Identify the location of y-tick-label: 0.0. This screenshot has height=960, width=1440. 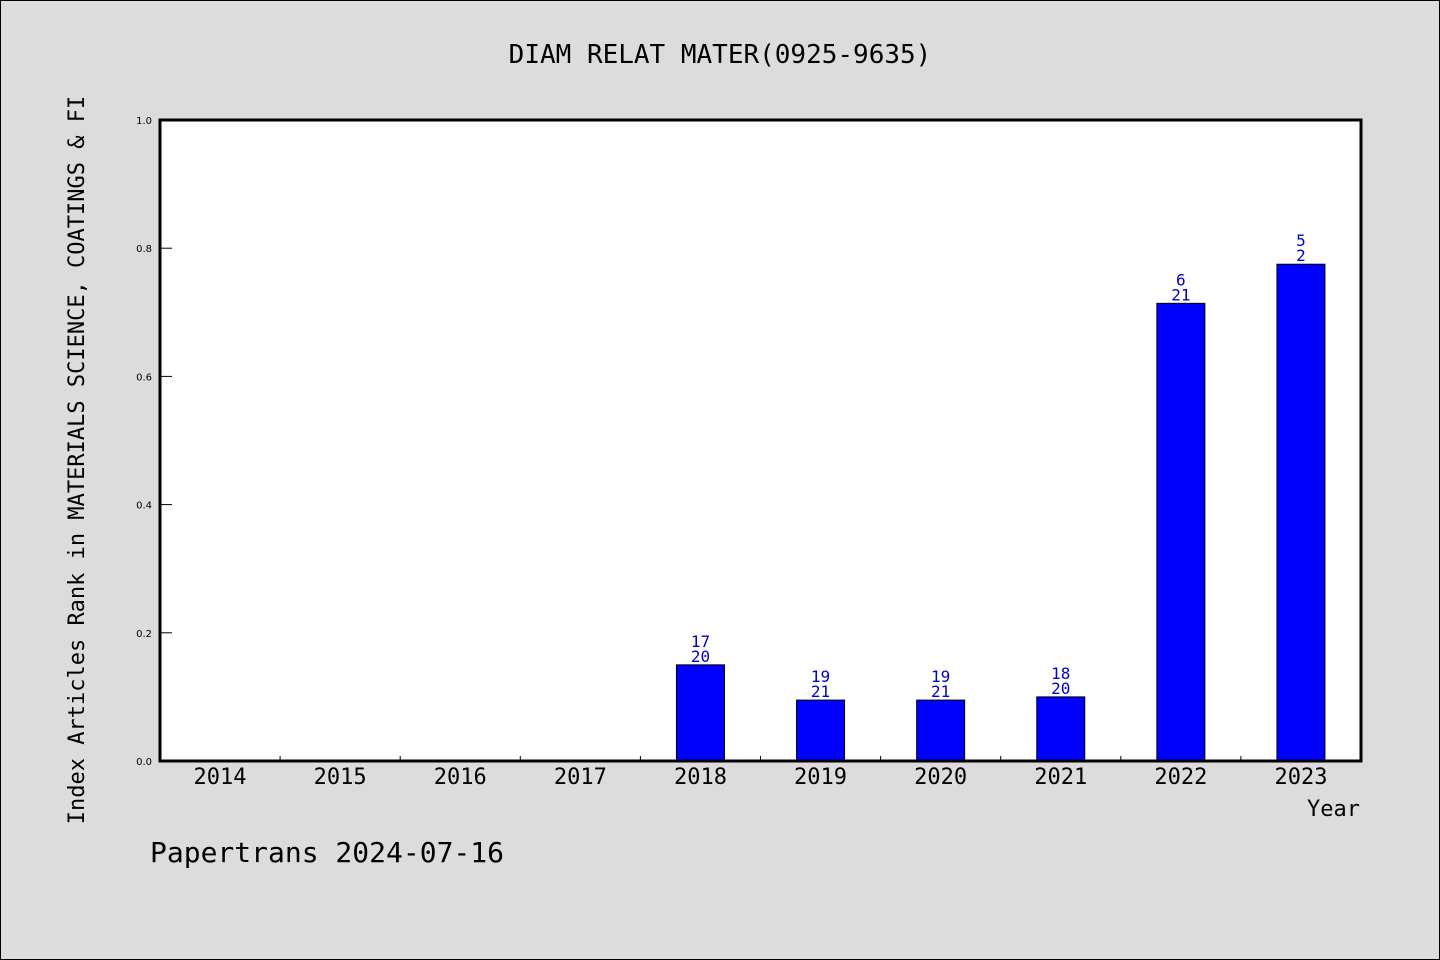
(144, 762).